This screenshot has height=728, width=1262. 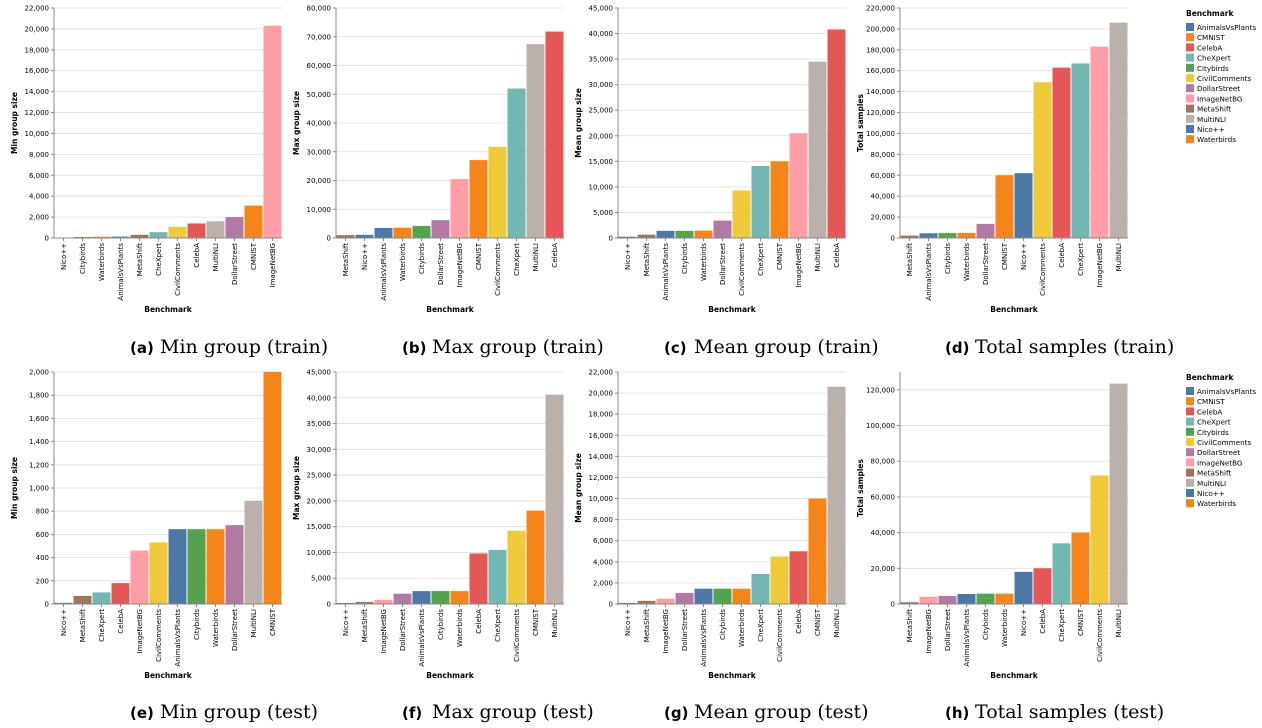 What do you see at coordinates (601, 436) in the screenshot?
I see `y-tick-label: 16,000` at bounding box center [601, 436].